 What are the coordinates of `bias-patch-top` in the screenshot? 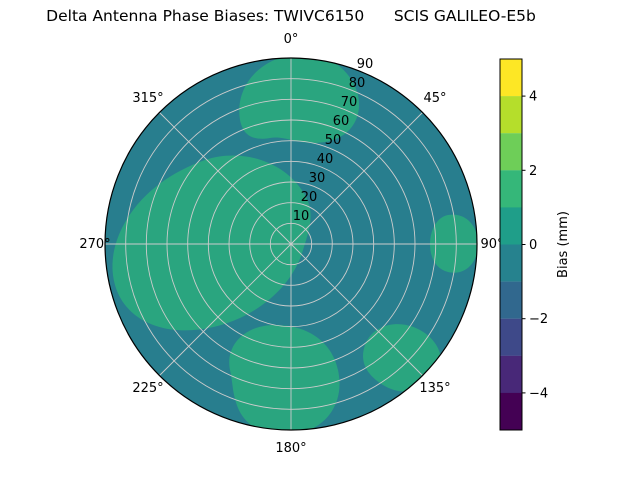 It's located at (299, 100).